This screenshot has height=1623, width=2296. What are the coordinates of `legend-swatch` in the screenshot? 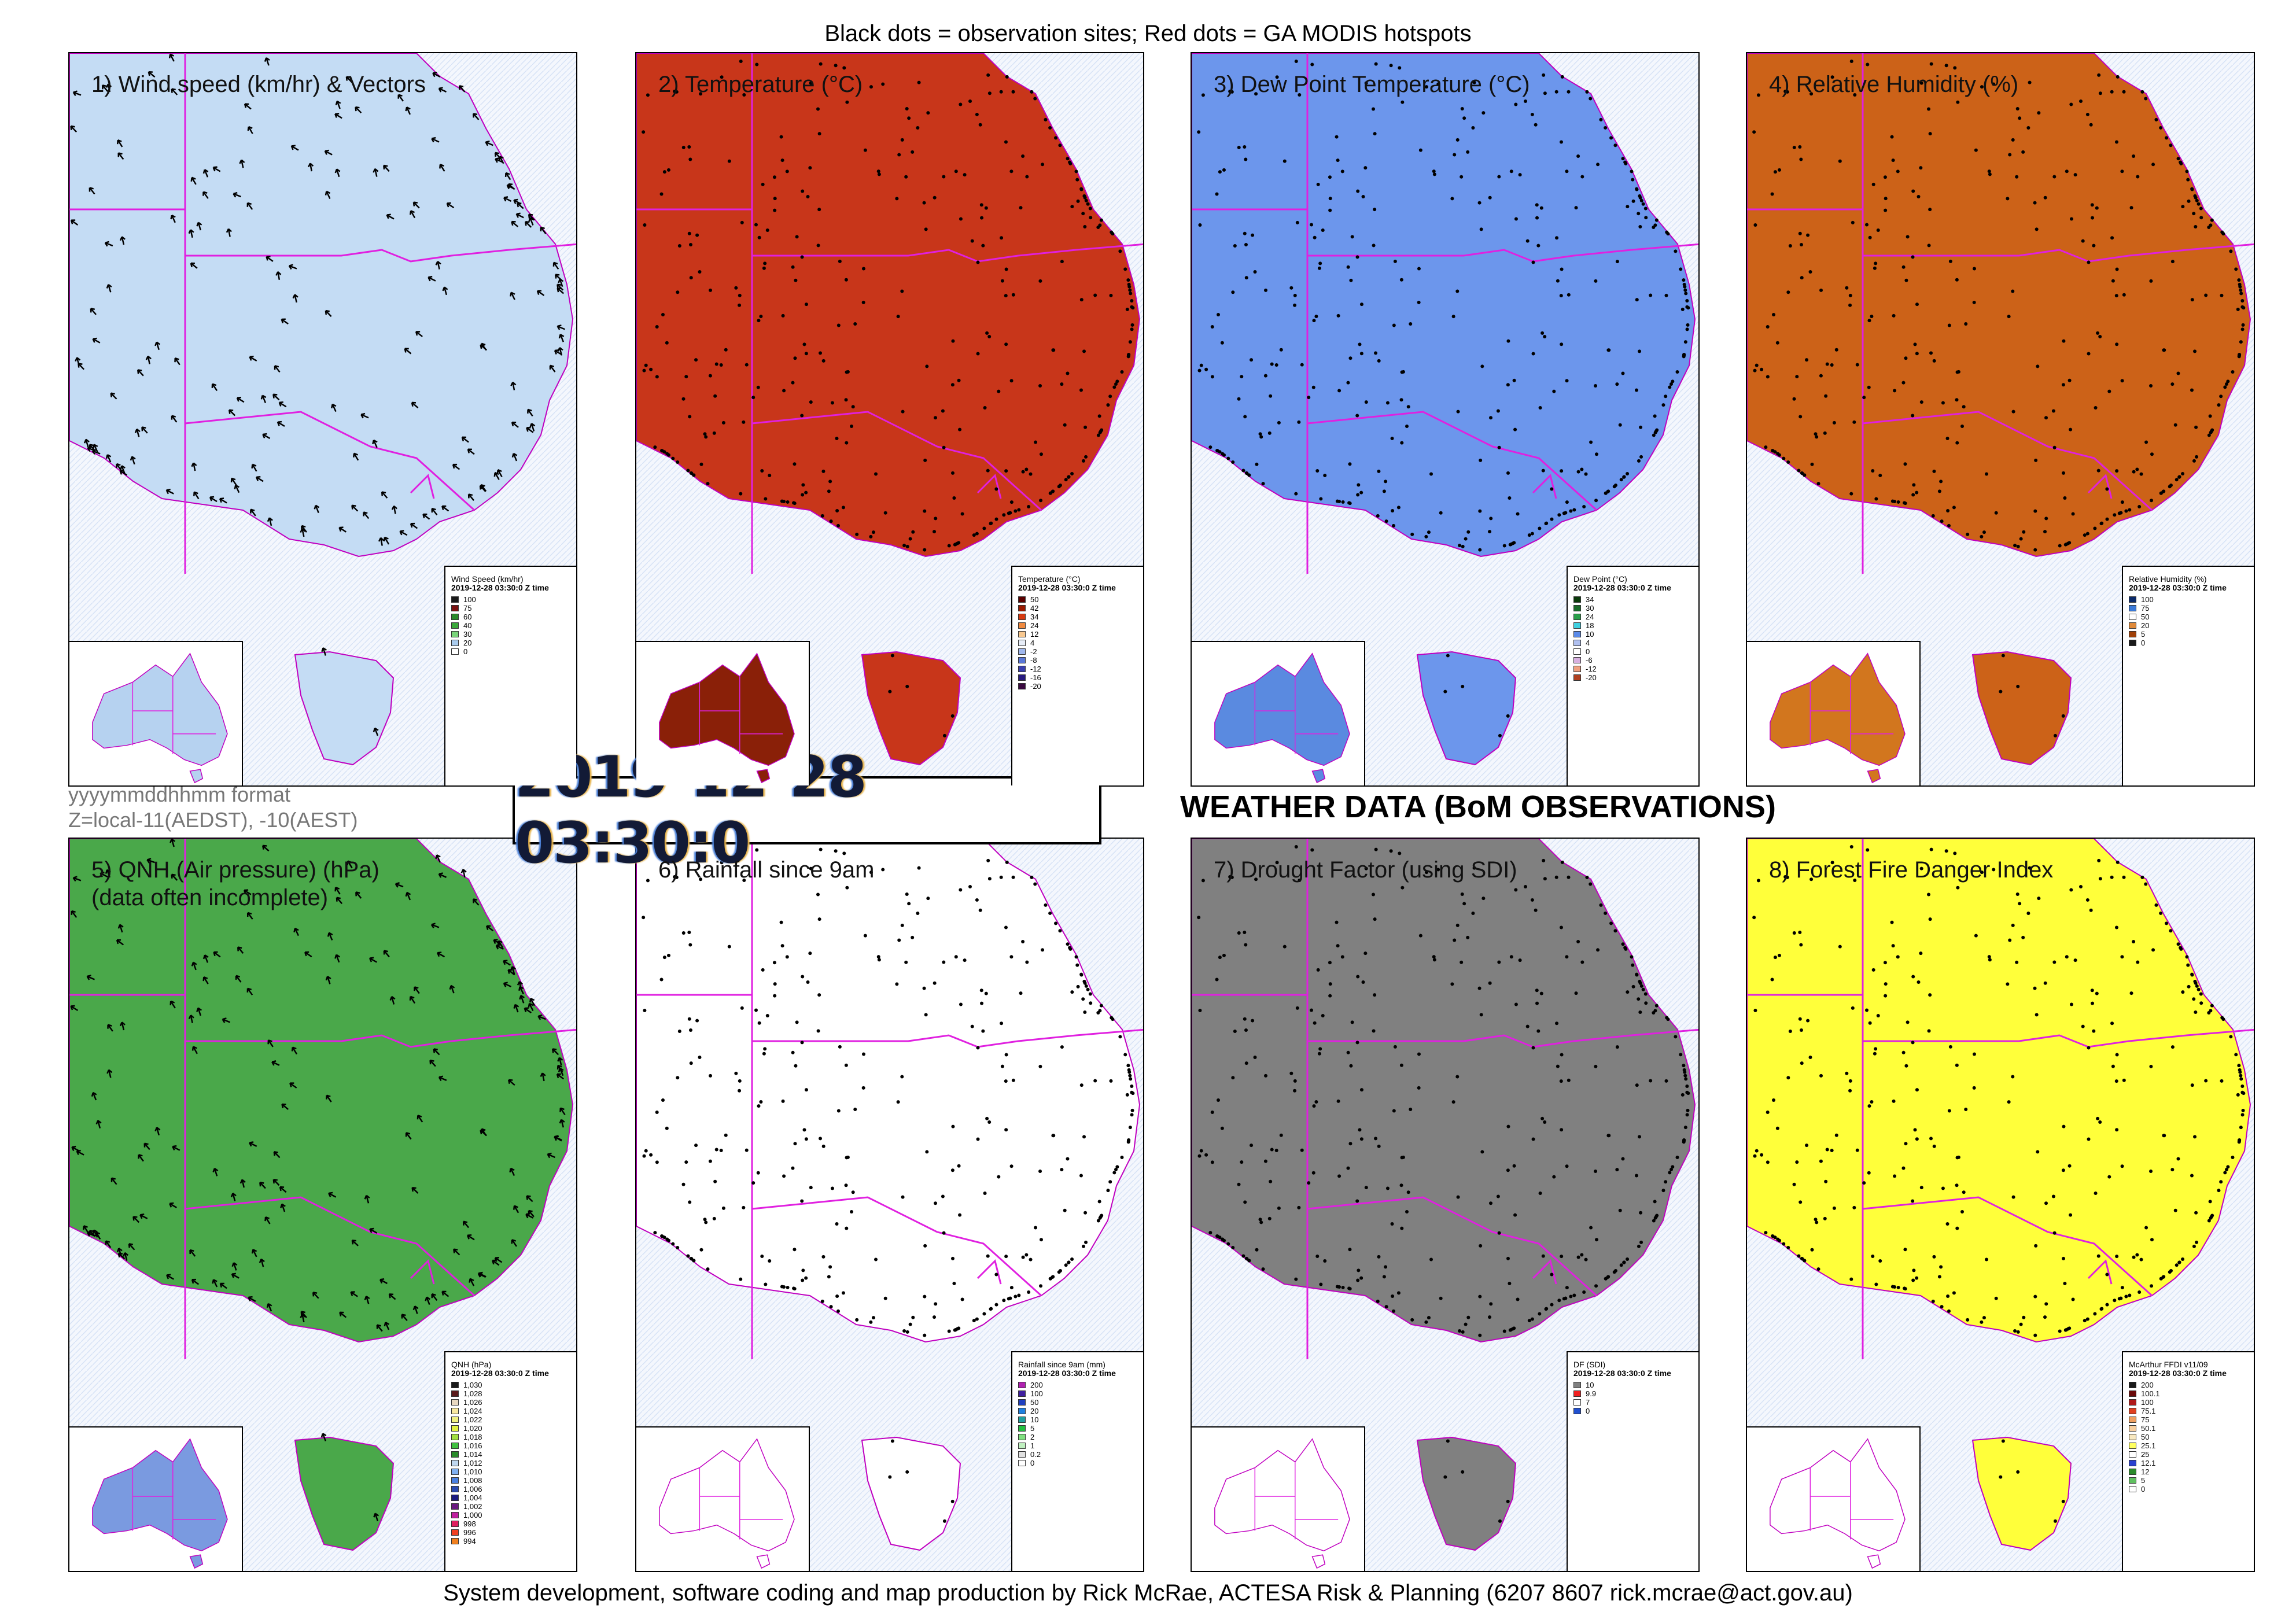 It's located at (1022, 600).